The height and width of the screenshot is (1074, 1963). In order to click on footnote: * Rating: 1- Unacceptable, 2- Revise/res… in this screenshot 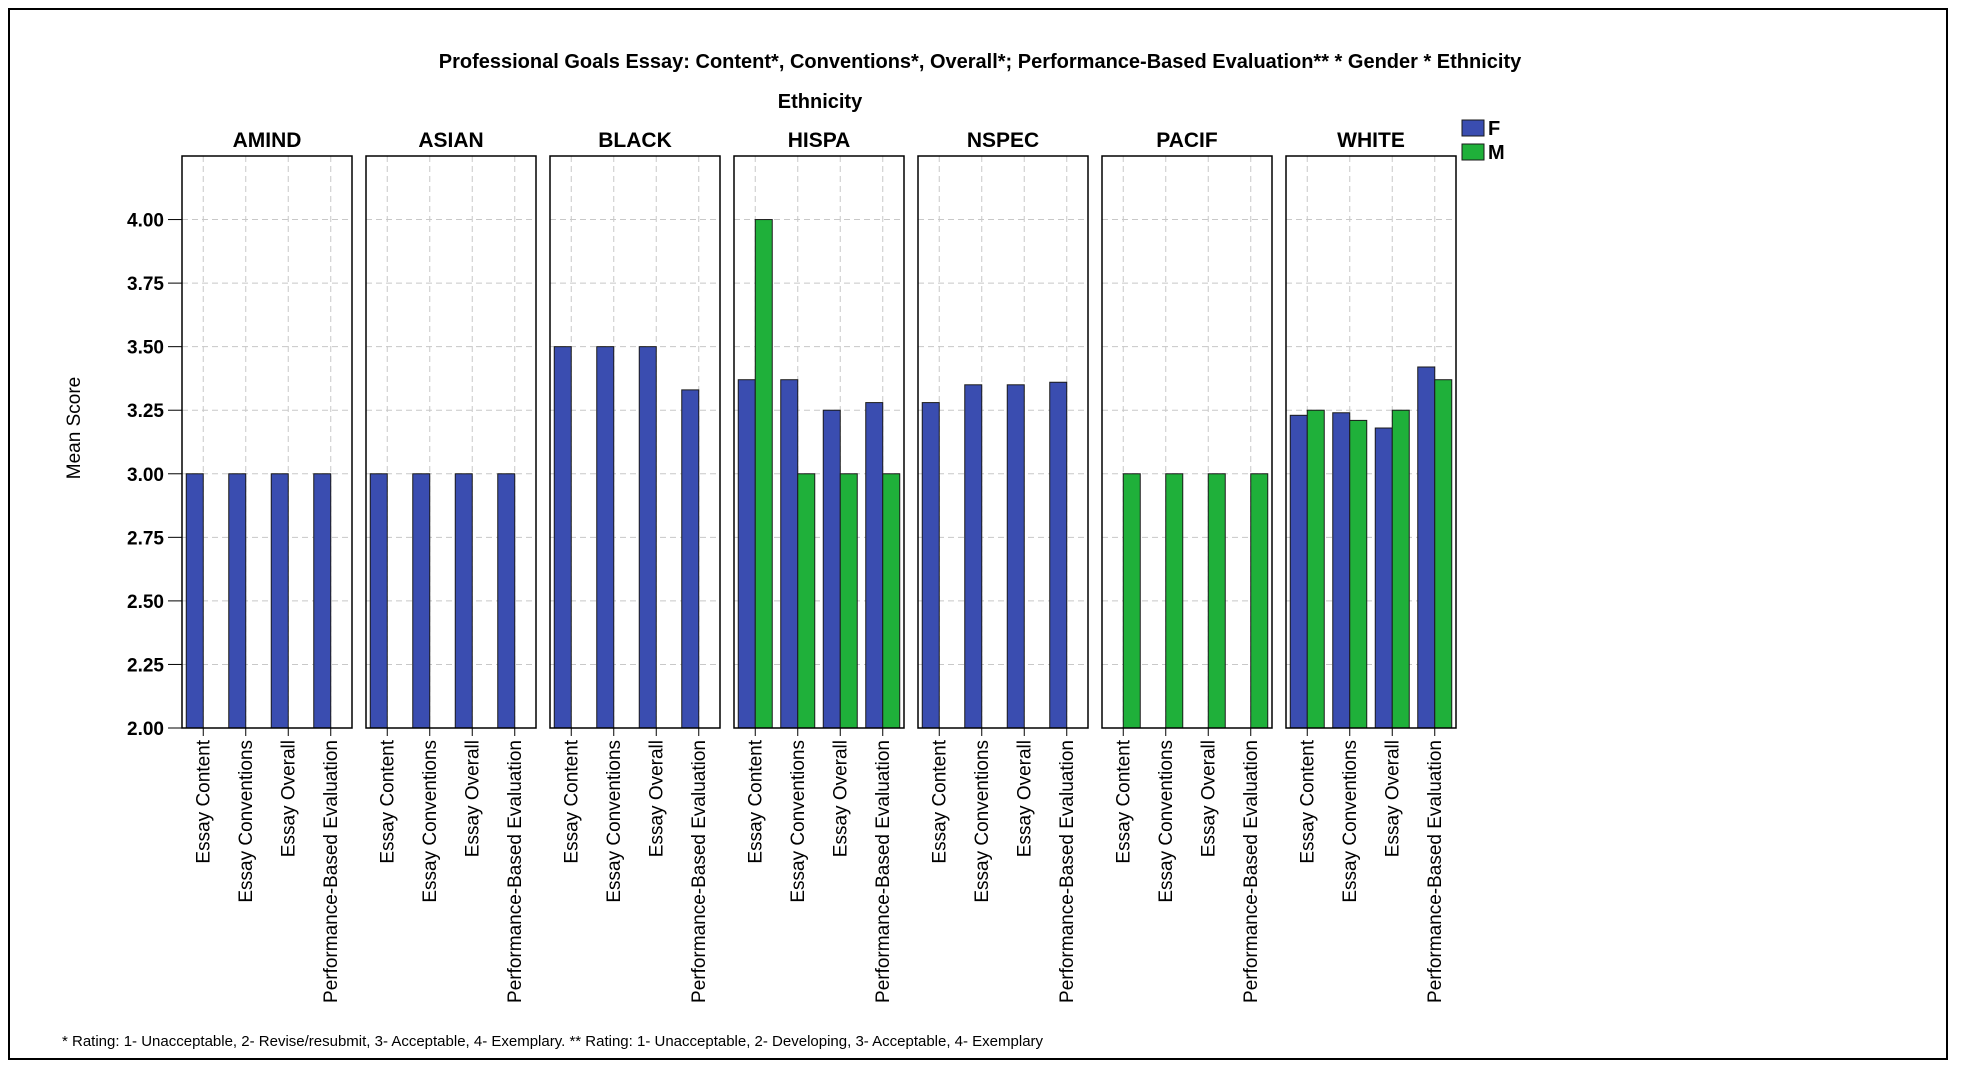, I will do `click(553, 1041)`.